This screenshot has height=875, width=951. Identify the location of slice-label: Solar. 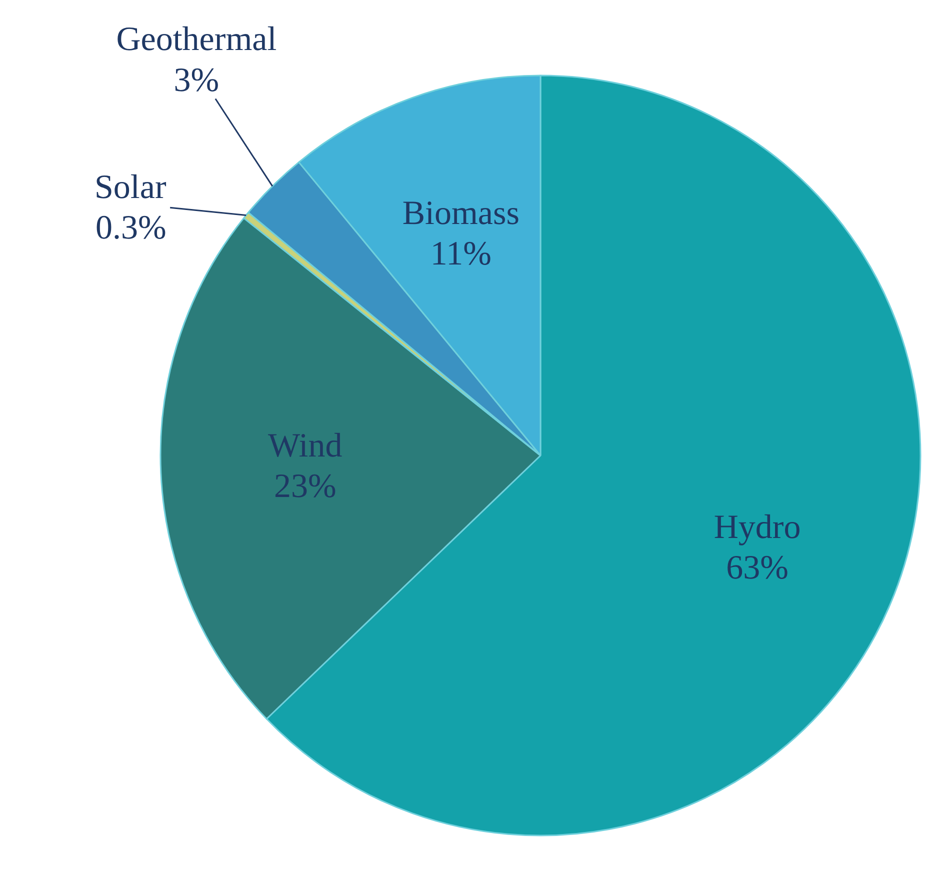
(130, 187).